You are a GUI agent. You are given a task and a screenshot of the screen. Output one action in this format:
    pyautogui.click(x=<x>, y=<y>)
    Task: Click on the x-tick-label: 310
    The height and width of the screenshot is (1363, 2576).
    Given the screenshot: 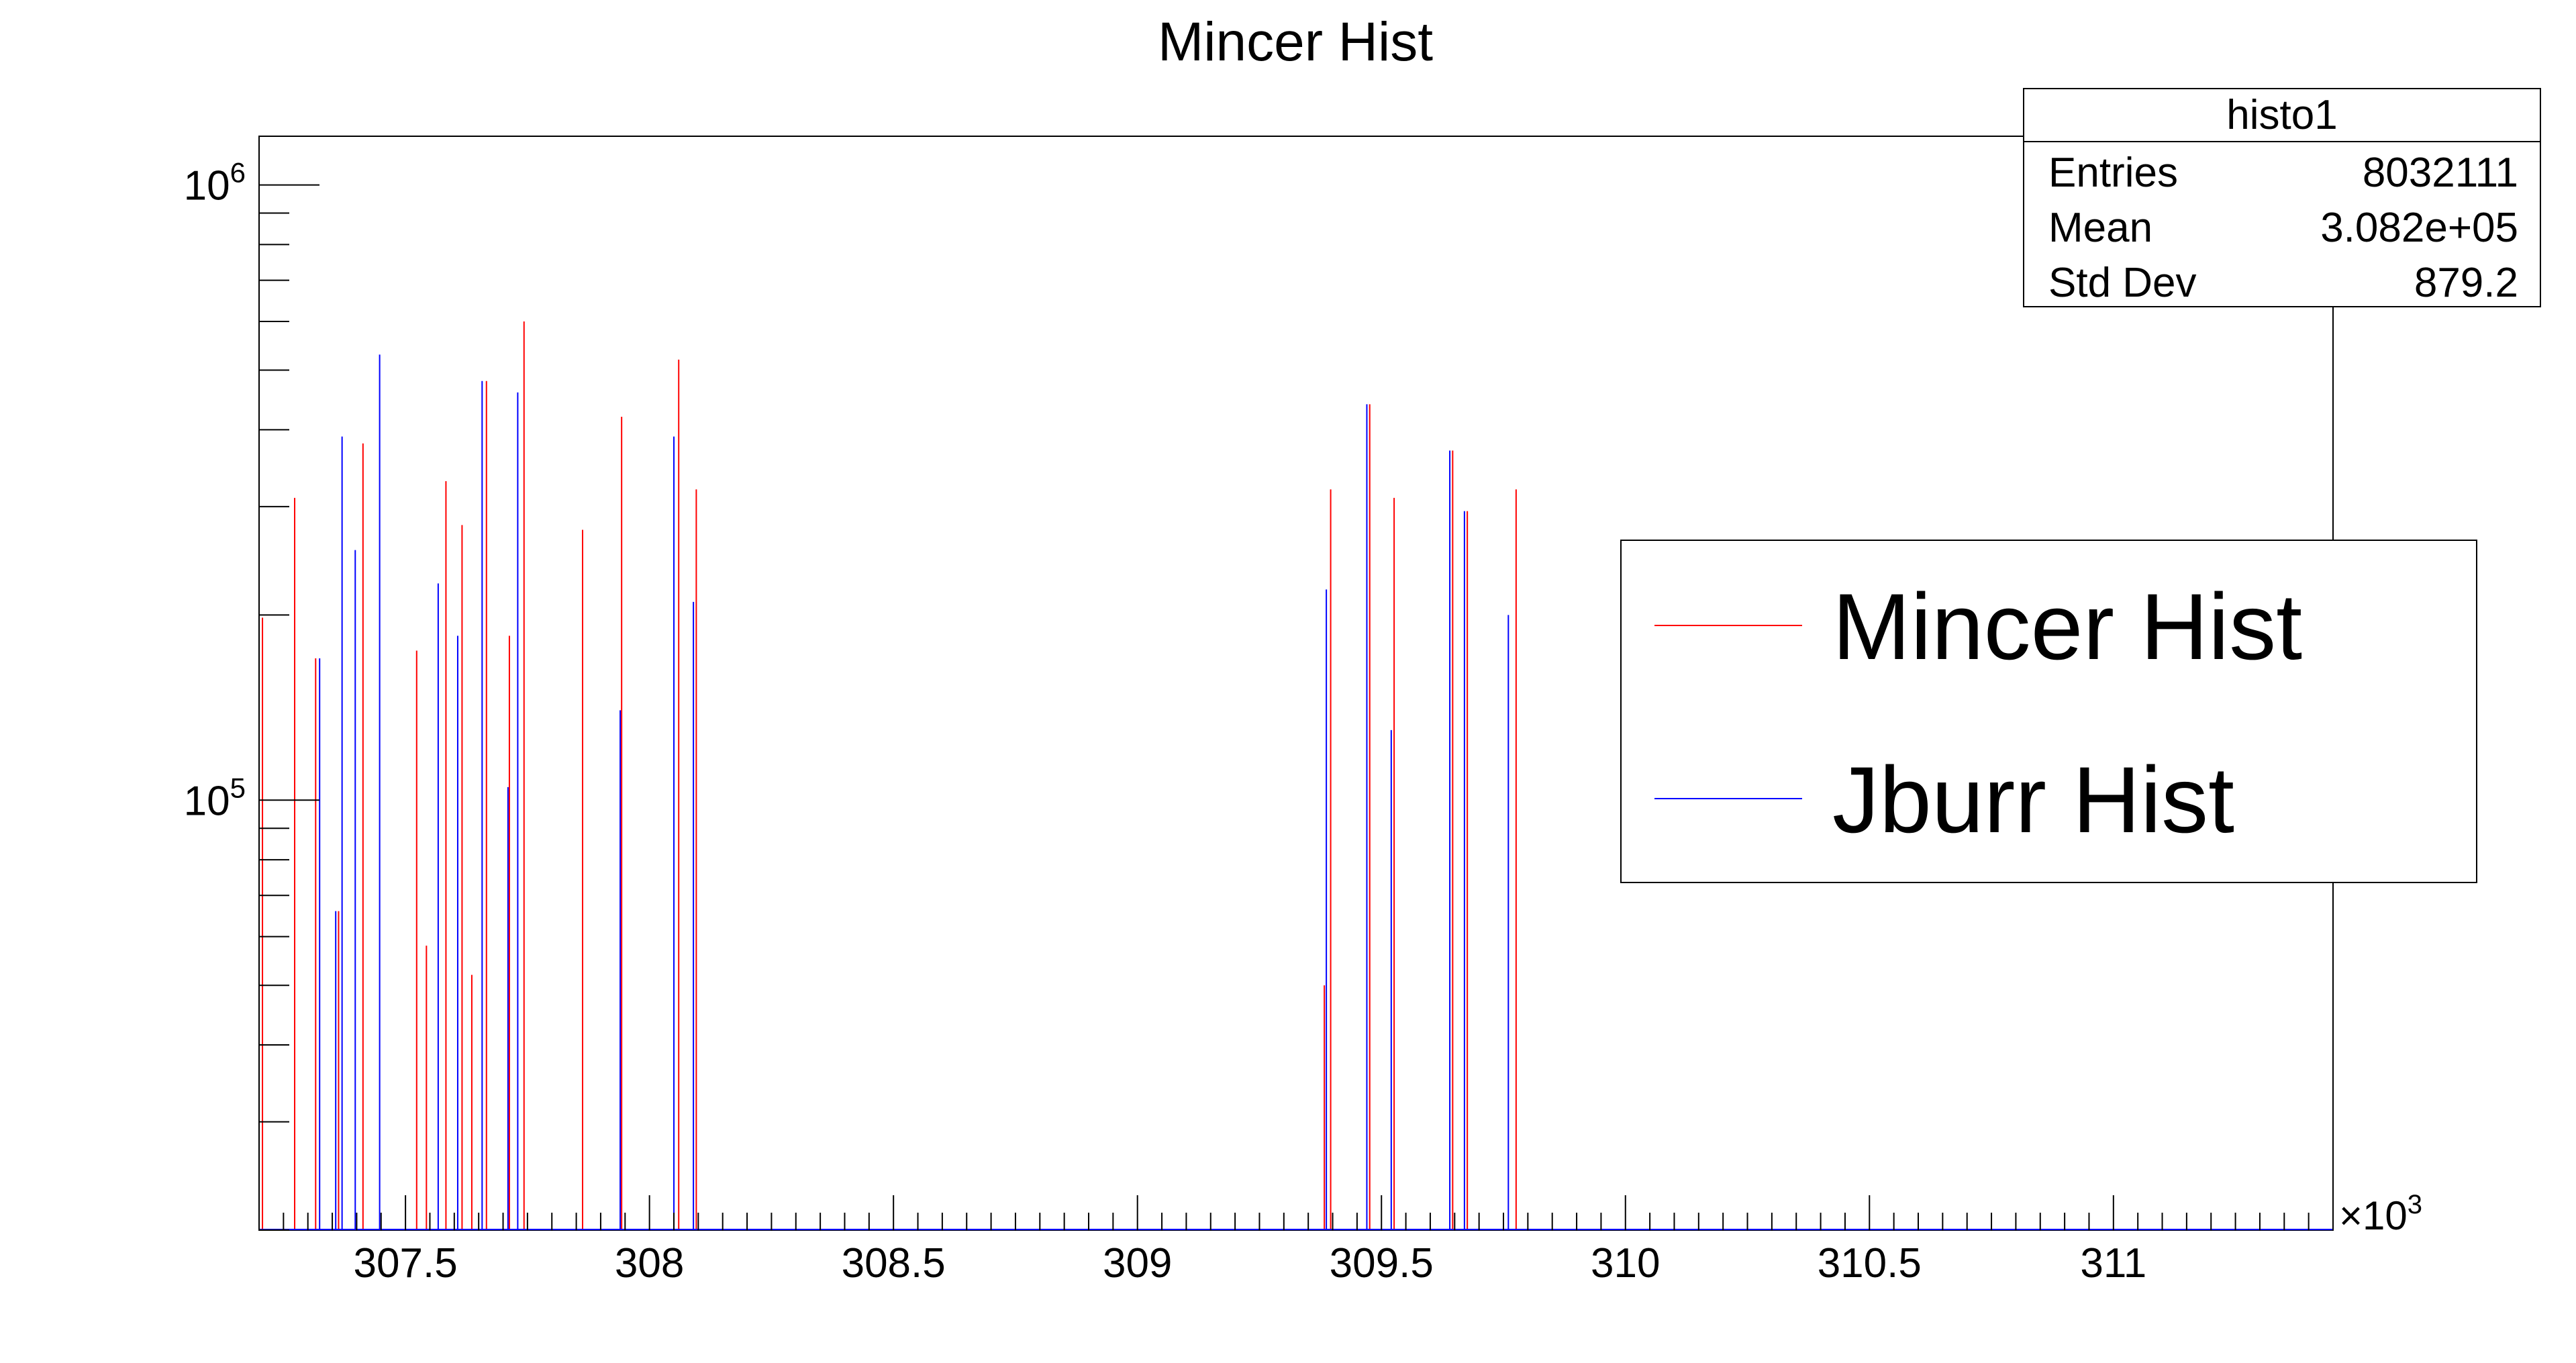 What is the action you would take?
    pyautogui.click(x=1625, y=1263)
    